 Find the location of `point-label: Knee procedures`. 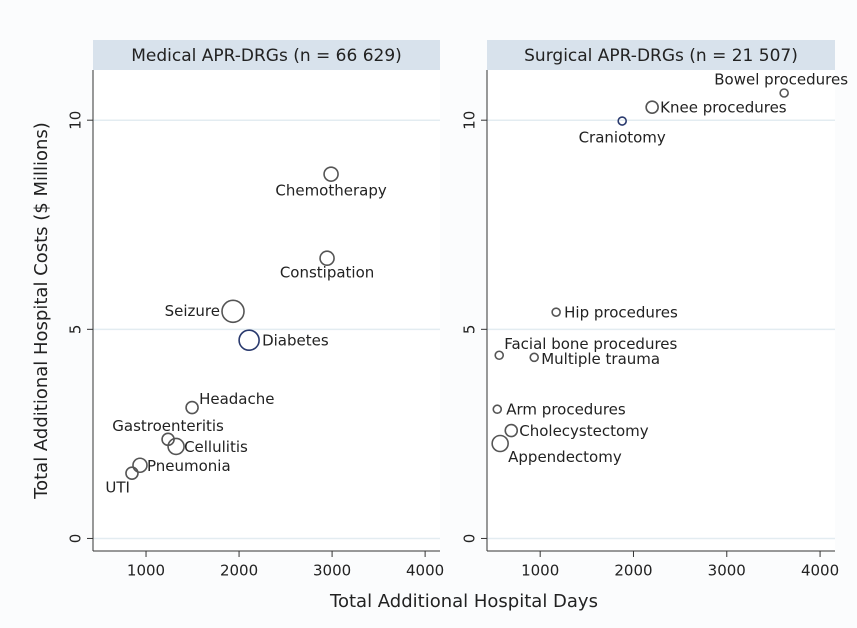

point-label: Knee procedures is located at coordinates (723, 108).